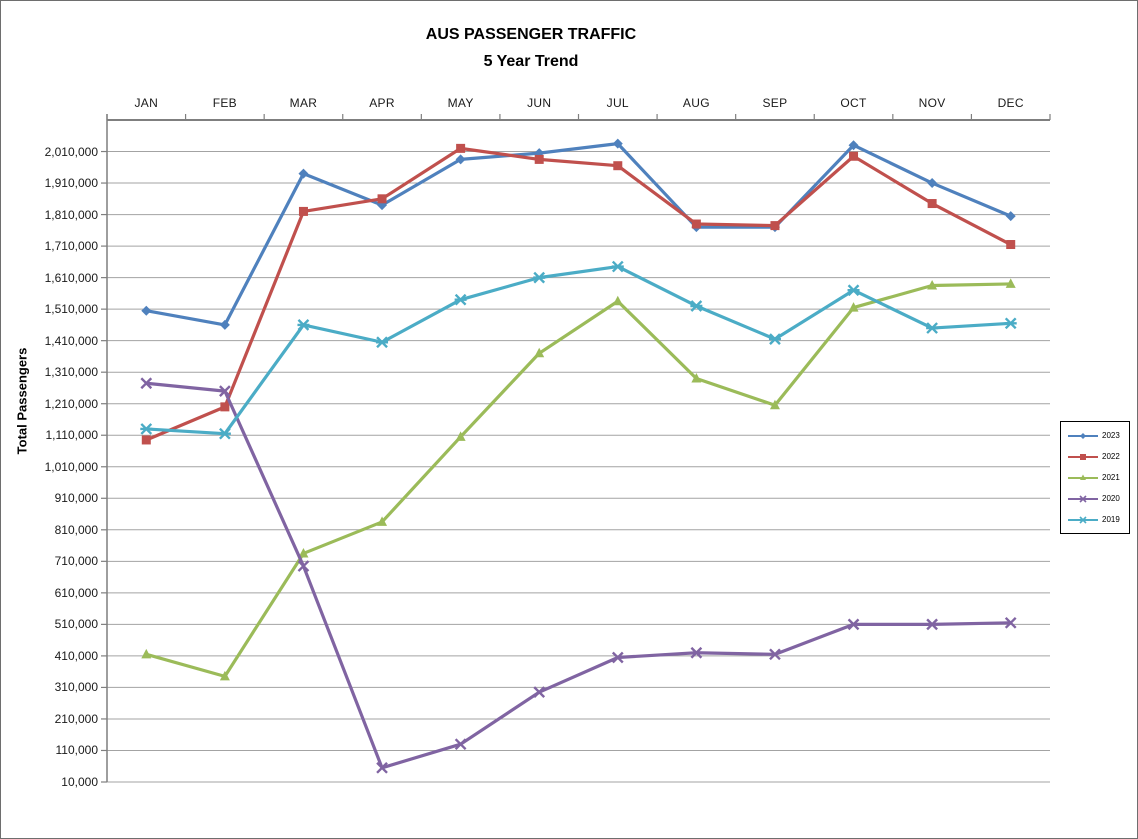  I want to click on x-tick-label: JAN, so click(146, 103).